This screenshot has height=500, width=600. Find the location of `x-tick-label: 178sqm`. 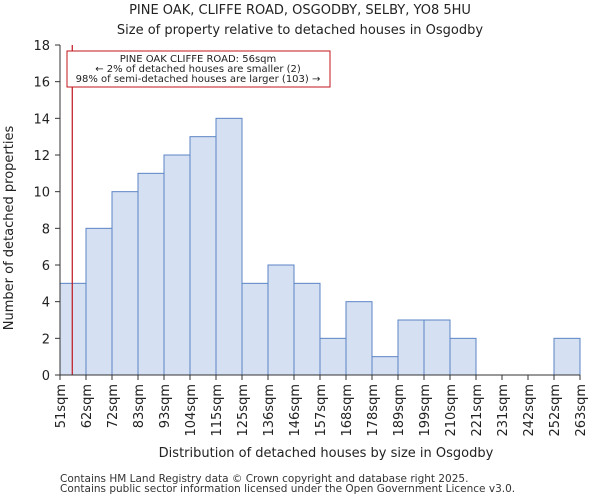

x-tick-label: 178sqm is located at coordinates (373, 410).